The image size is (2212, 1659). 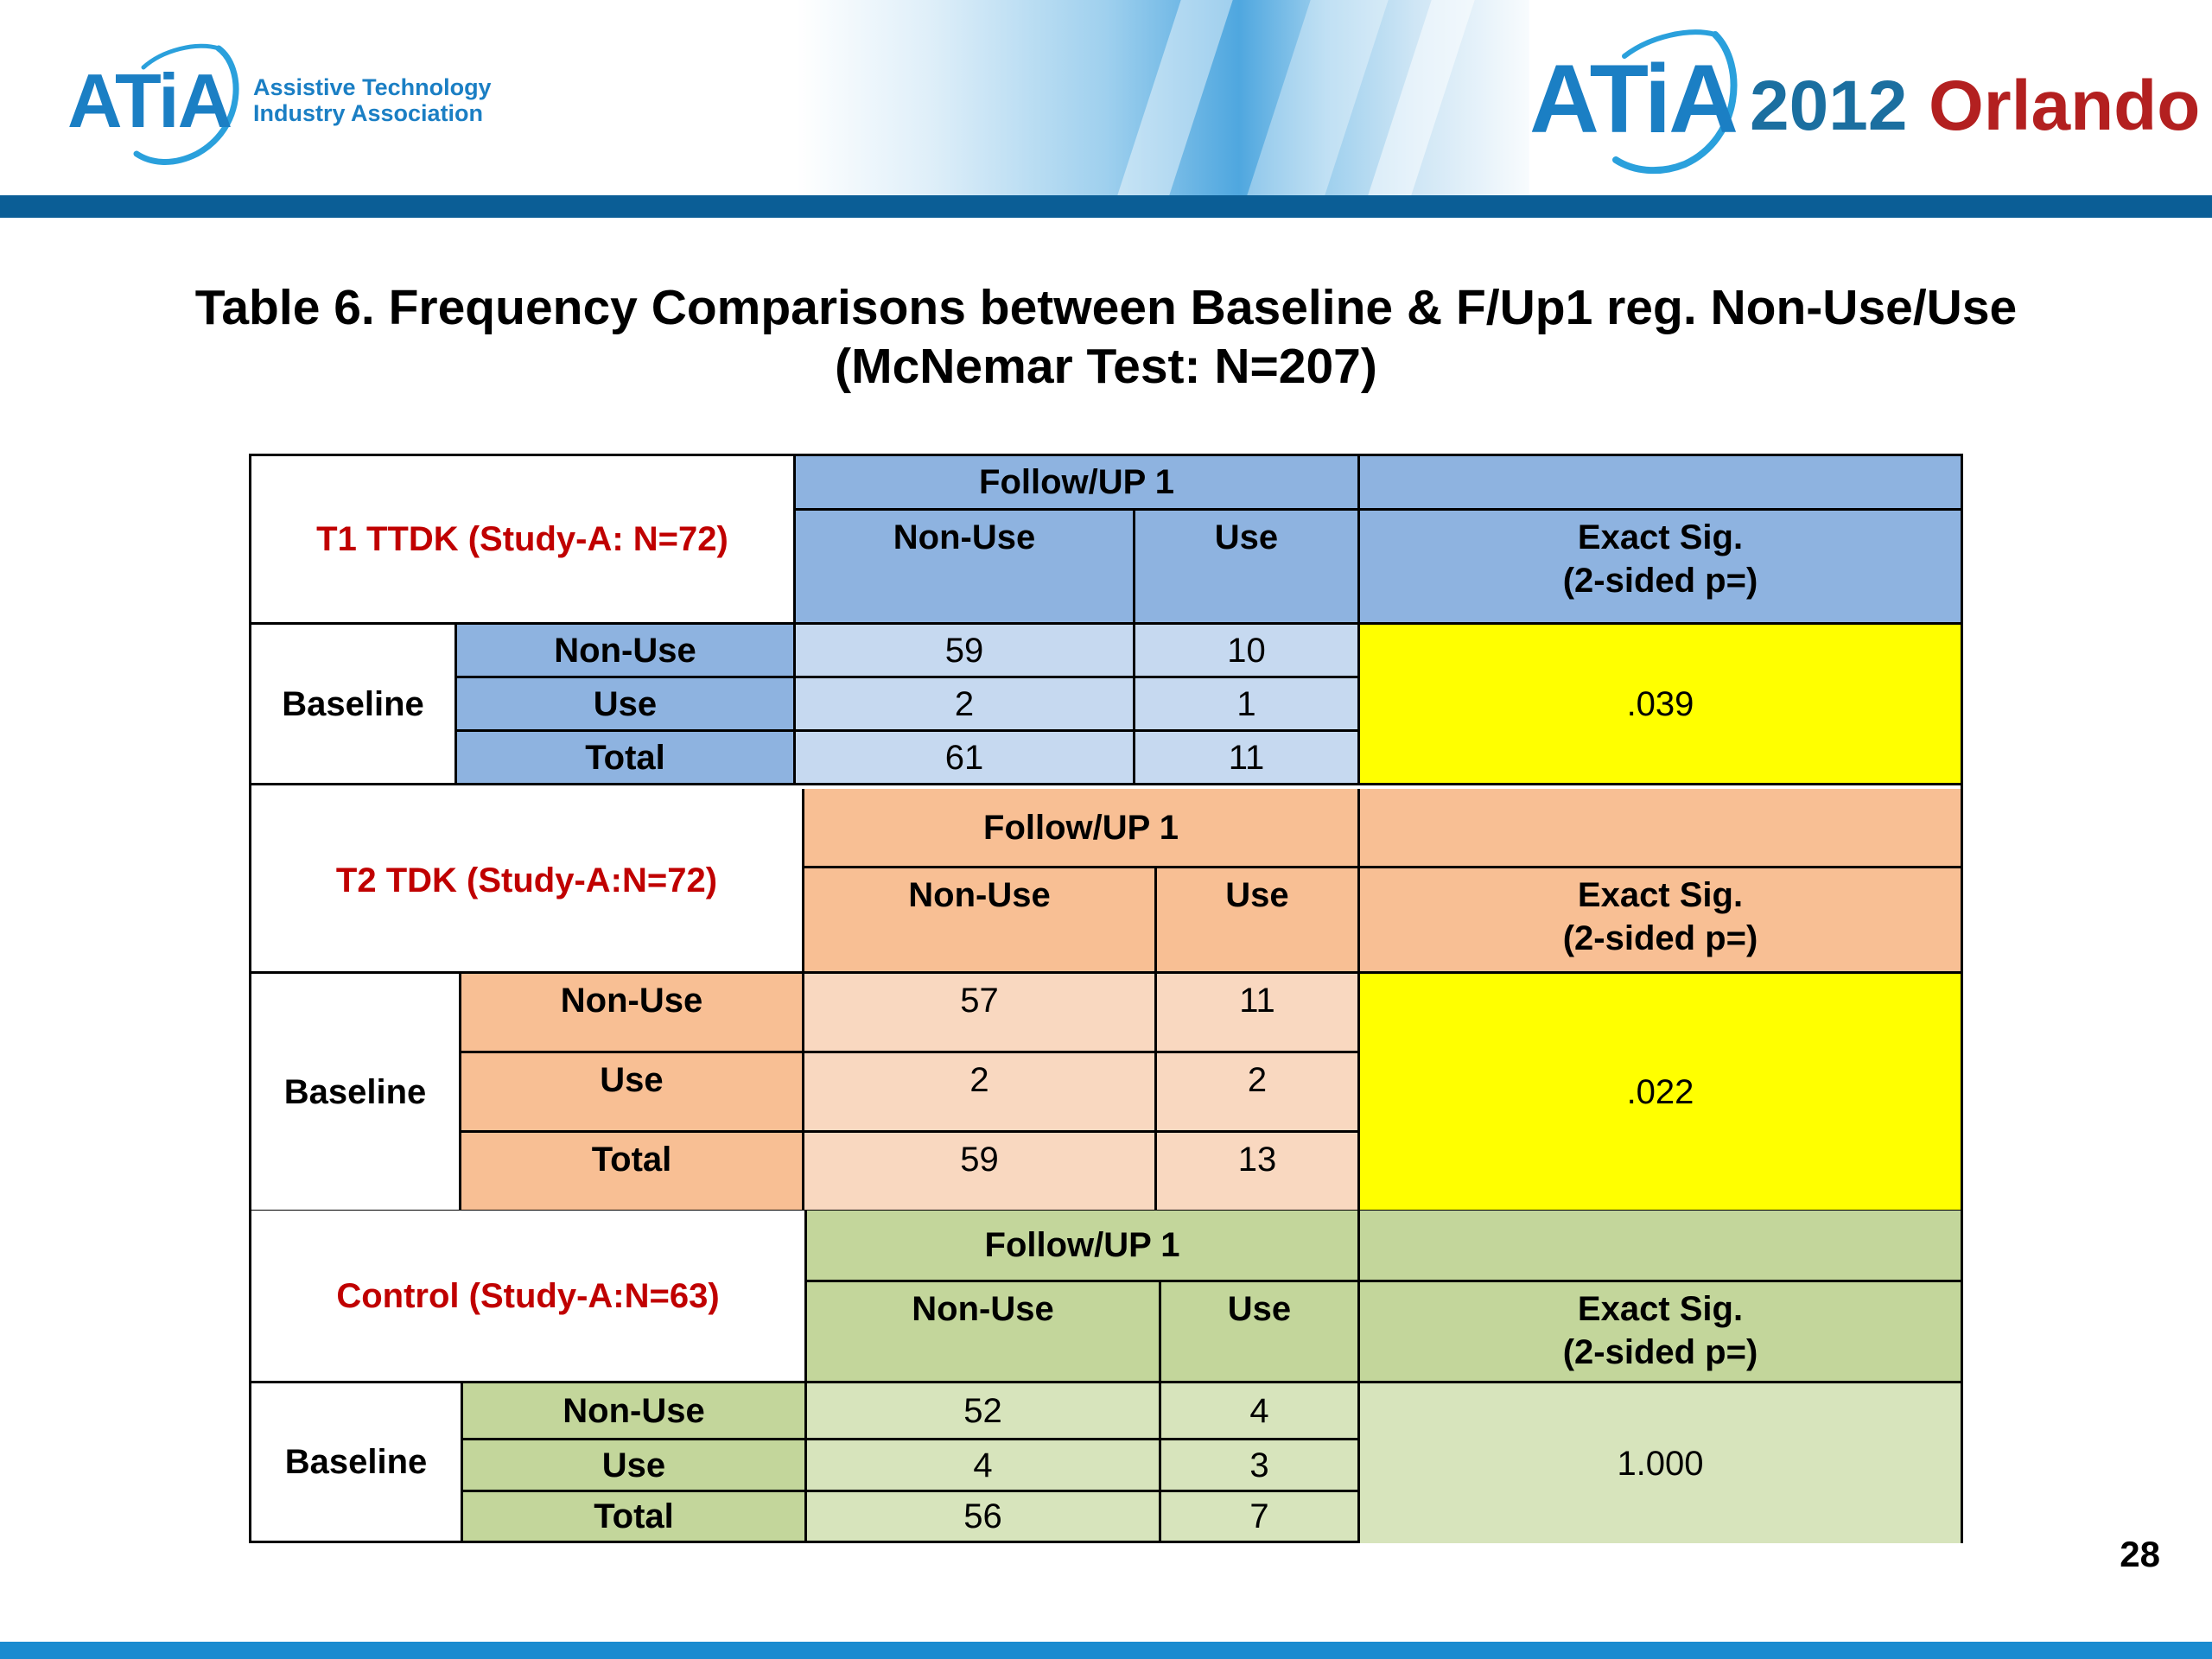 I want to click on data-cell: 1, so click(x=1247, y=705).